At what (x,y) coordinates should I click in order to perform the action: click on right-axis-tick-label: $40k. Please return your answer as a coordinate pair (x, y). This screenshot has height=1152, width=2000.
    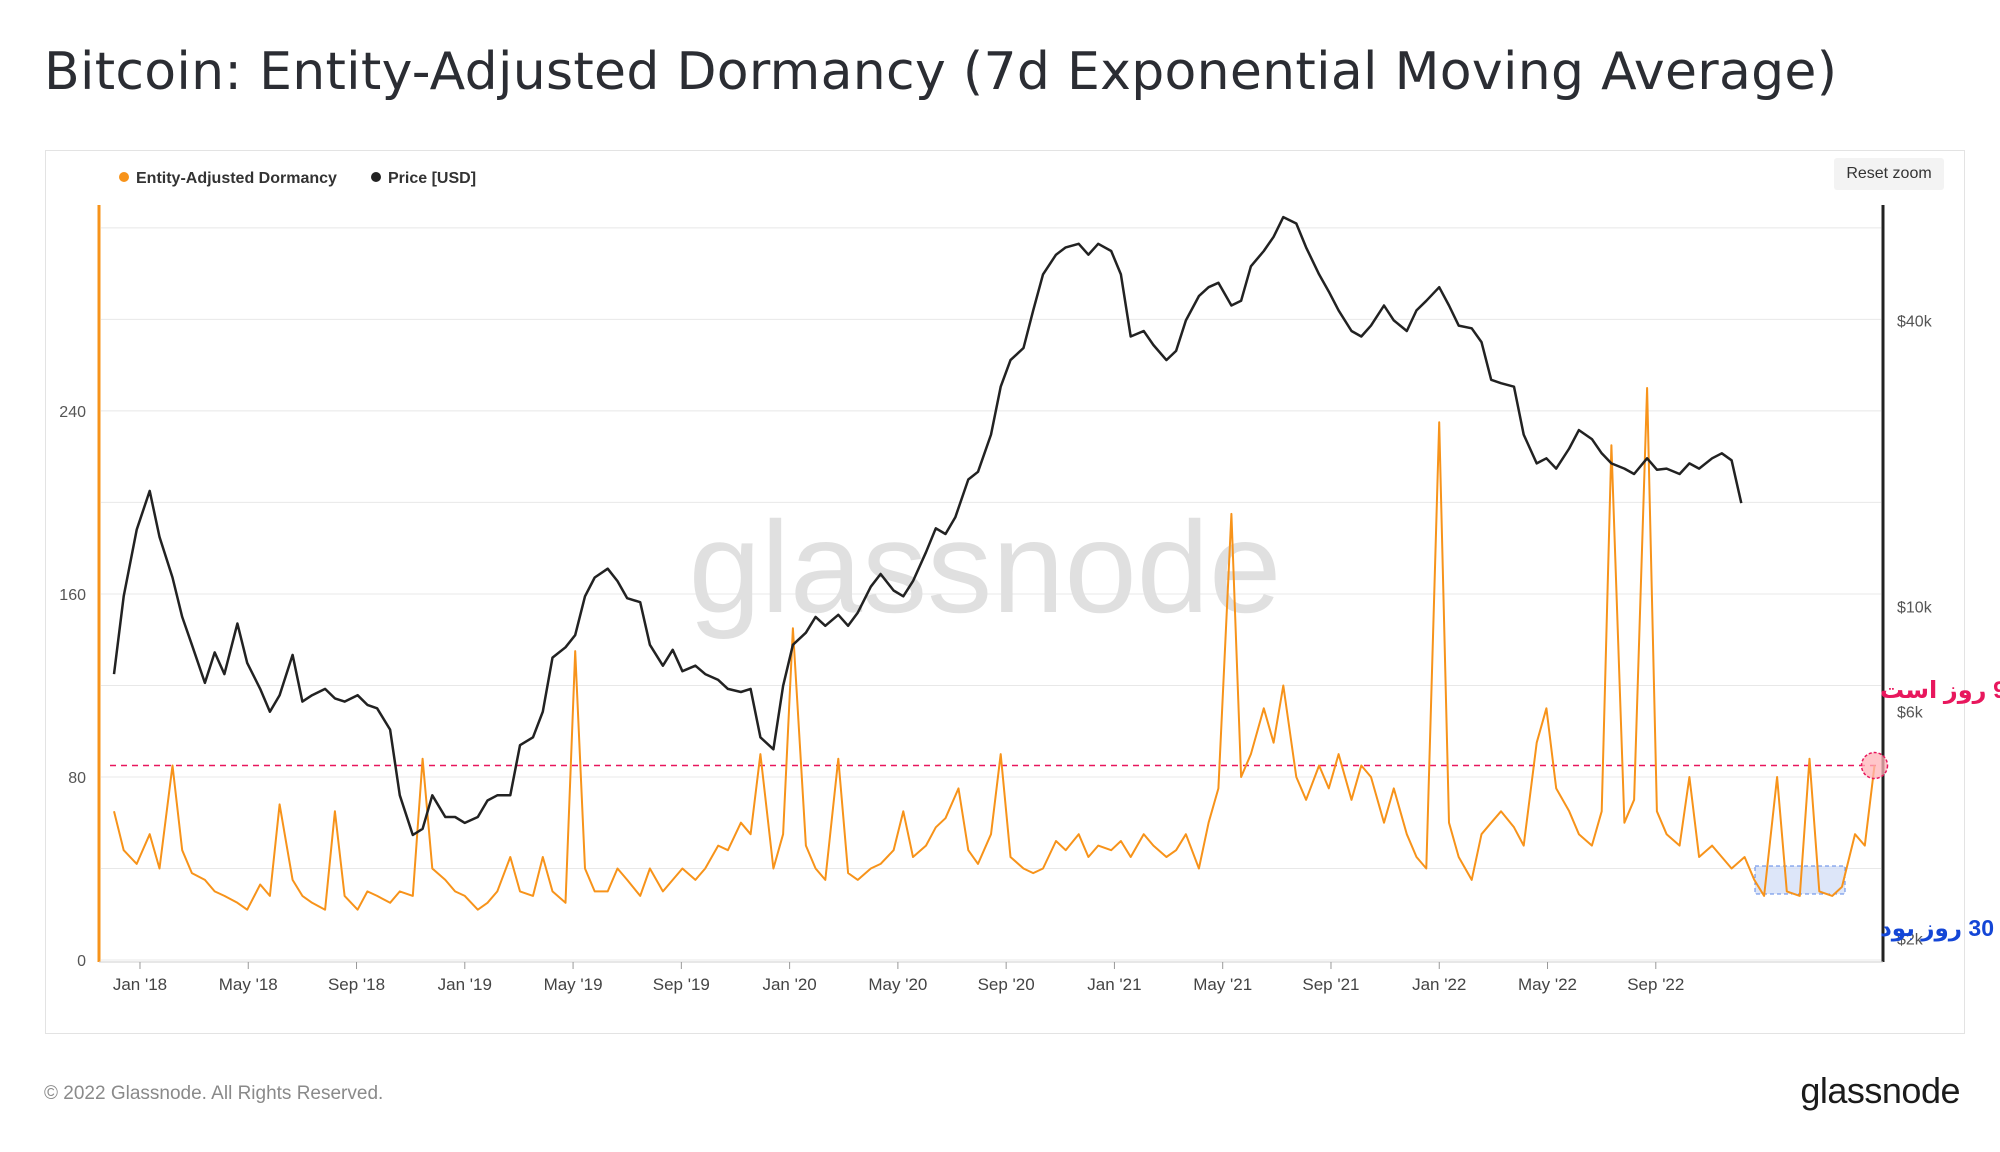
    Looking at the image, I should click on (1915, 321).